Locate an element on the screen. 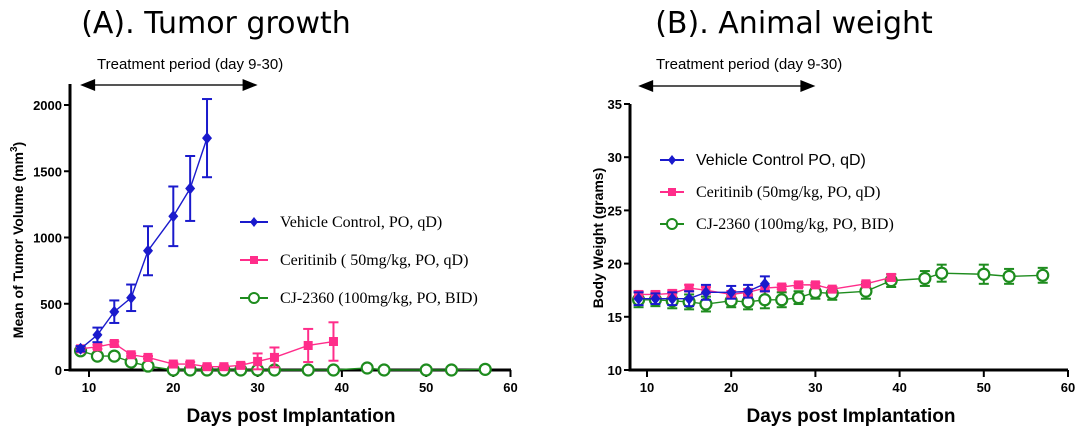 Image resolution: width=1080 pixels, height=431 pixels. annotation-panel-b: Treatment period (day 9-30) is located at coordinates (749, 64).